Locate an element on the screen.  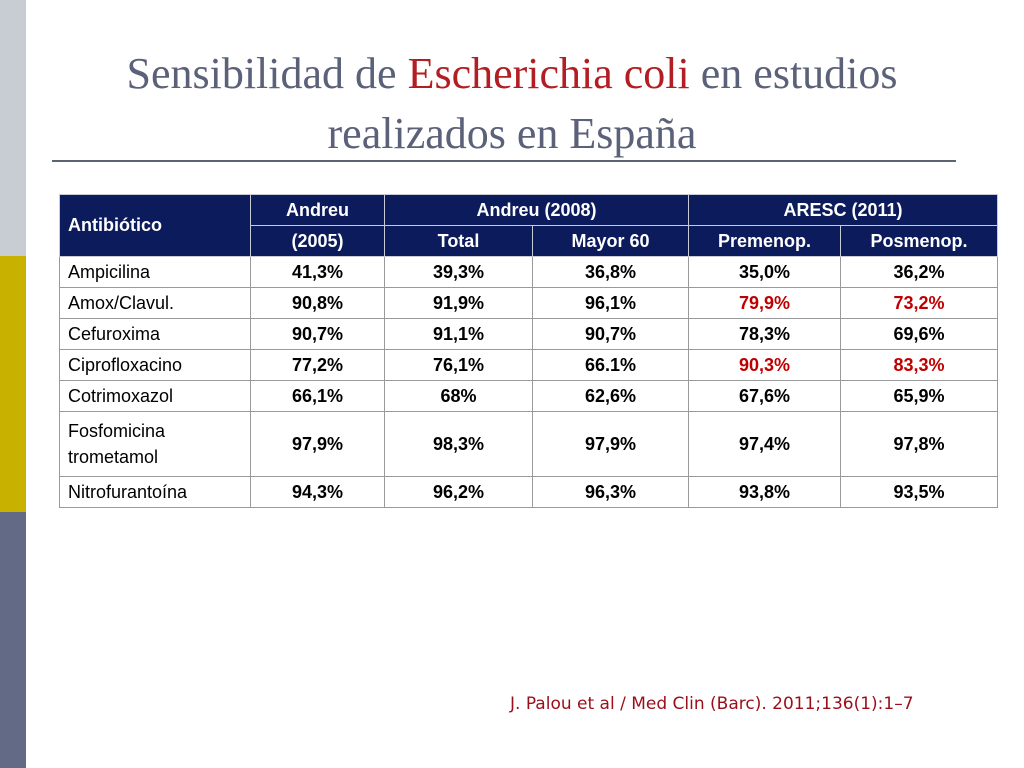
cell-value: 76,1% is located at coordinates (458, 365).